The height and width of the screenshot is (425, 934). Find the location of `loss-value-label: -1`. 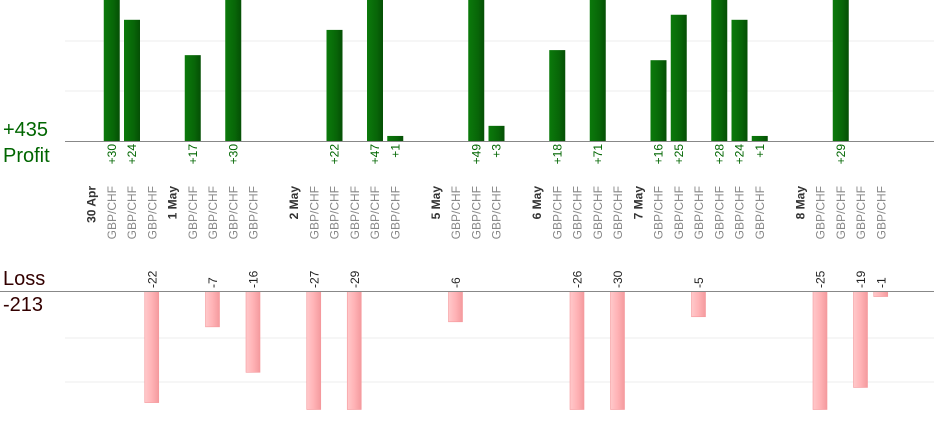

loss-value-label: -1 is located at coordinates (881, 282).